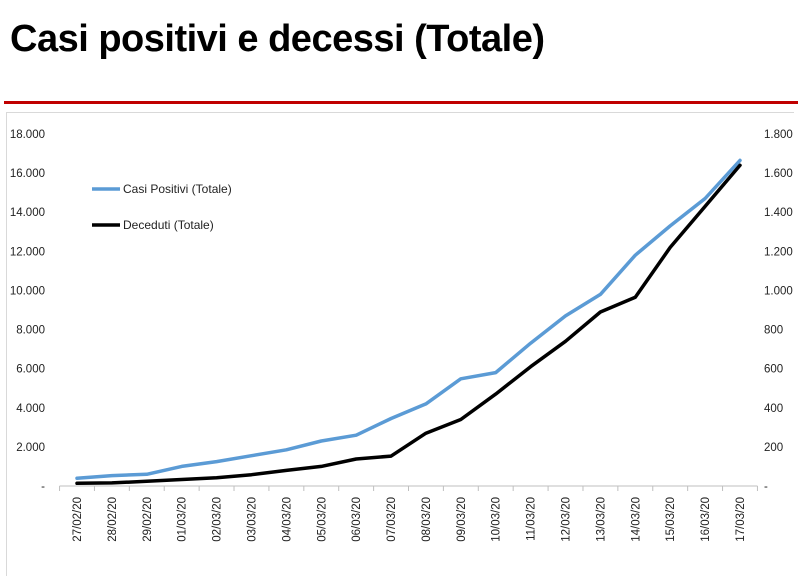 Image resolution: width=800 pixels, height=576 pixels. What do you see at coordinates (113, 519) in the screenshot?
I see `x-tick-label: 28/02/20` at bounding box center [113, 519].